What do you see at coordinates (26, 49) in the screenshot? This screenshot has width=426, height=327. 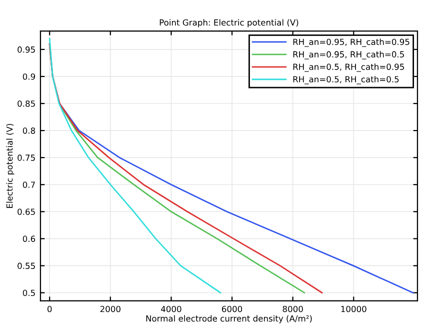 I see `y-tick-label: 0.95` at bounding box center [26, 49].